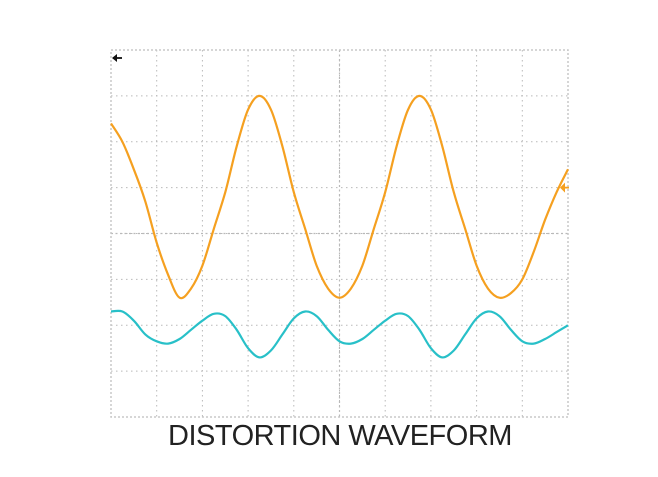 This screenshot has width=658, height=477. I want to click on trace-2-line, so click(339, 334).